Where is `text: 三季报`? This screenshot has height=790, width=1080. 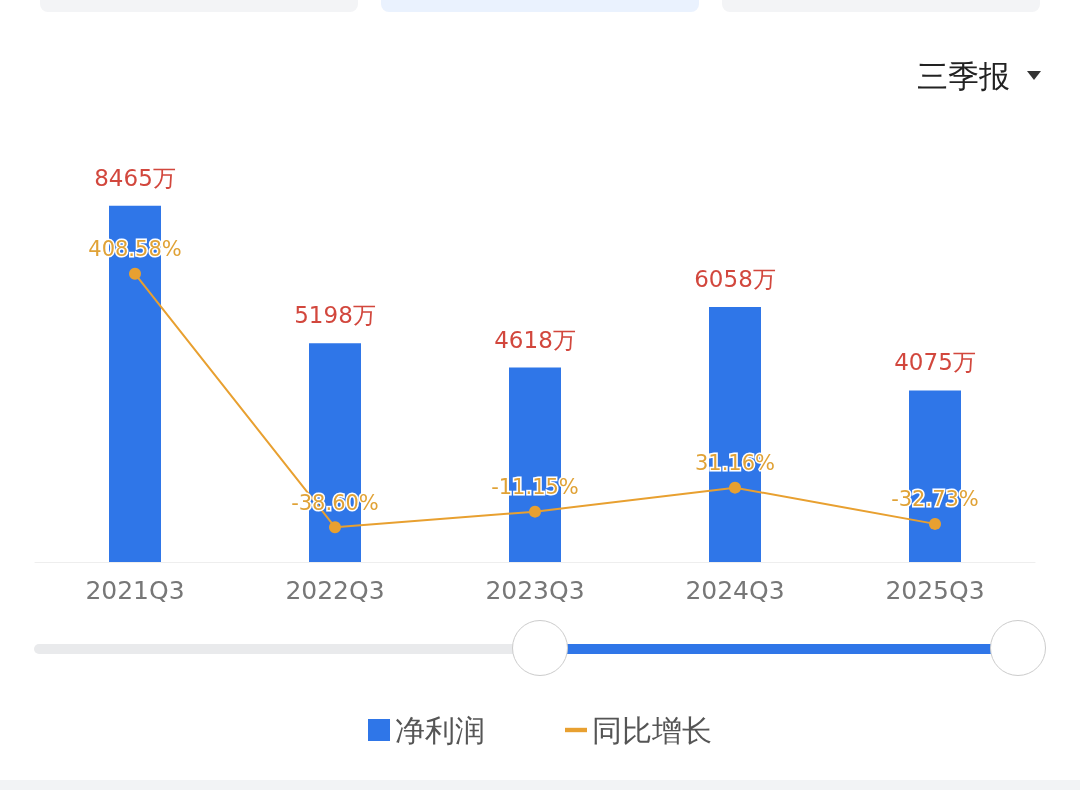 text: 三季报 is located at coordinates (963, 76).